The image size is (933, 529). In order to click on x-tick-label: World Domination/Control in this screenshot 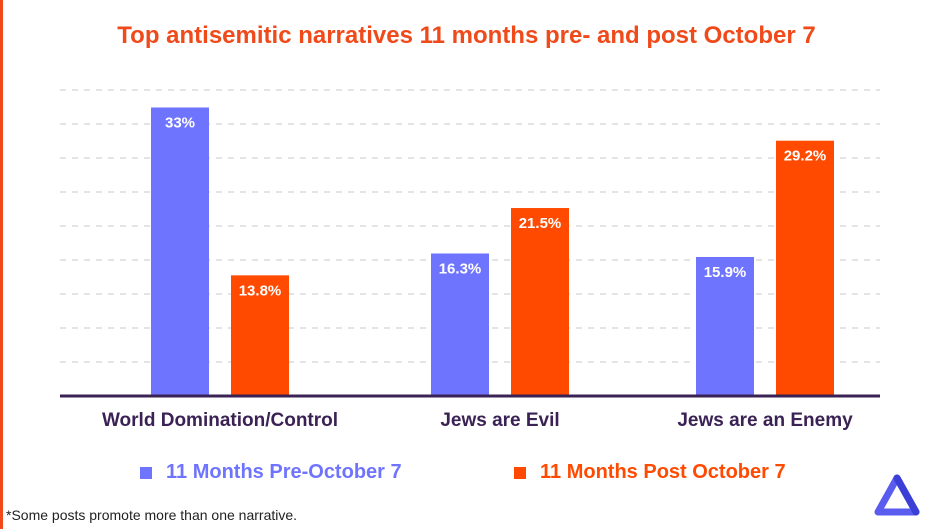, I will do `click(220, 420)`.